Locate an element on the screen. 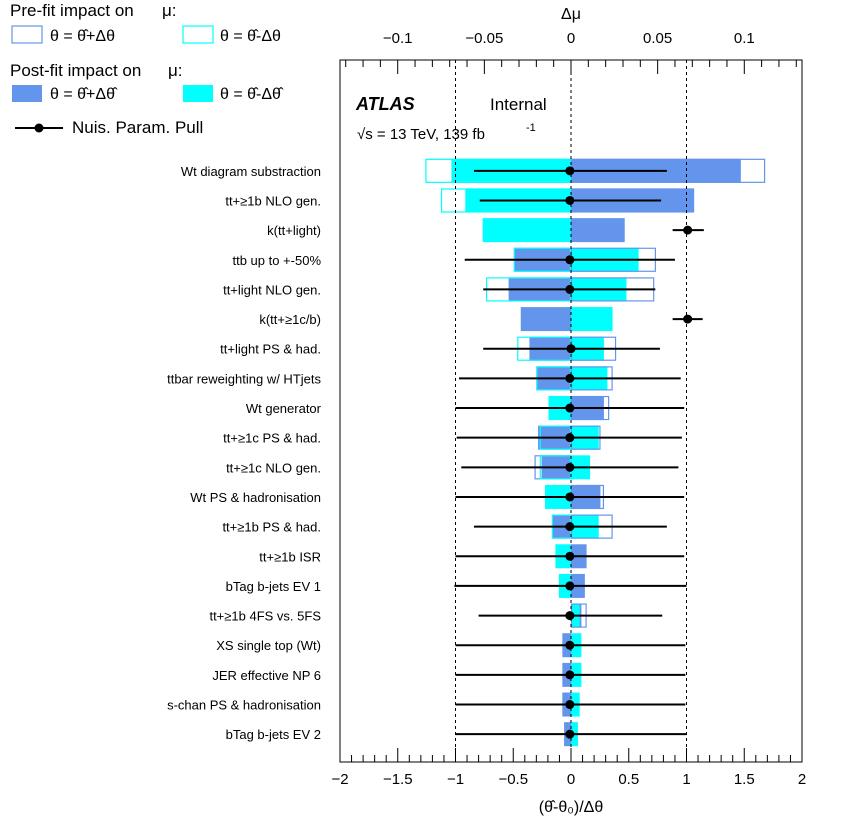  top-axis-title: Δμ is located at coordinates (571, 14).